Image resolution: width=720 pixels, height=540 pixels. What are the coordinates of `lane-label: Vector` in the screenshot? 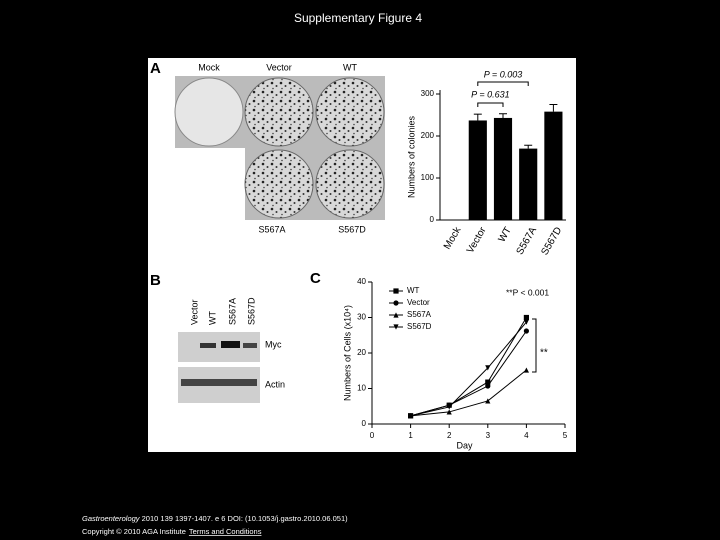 It's located at (194, 312).